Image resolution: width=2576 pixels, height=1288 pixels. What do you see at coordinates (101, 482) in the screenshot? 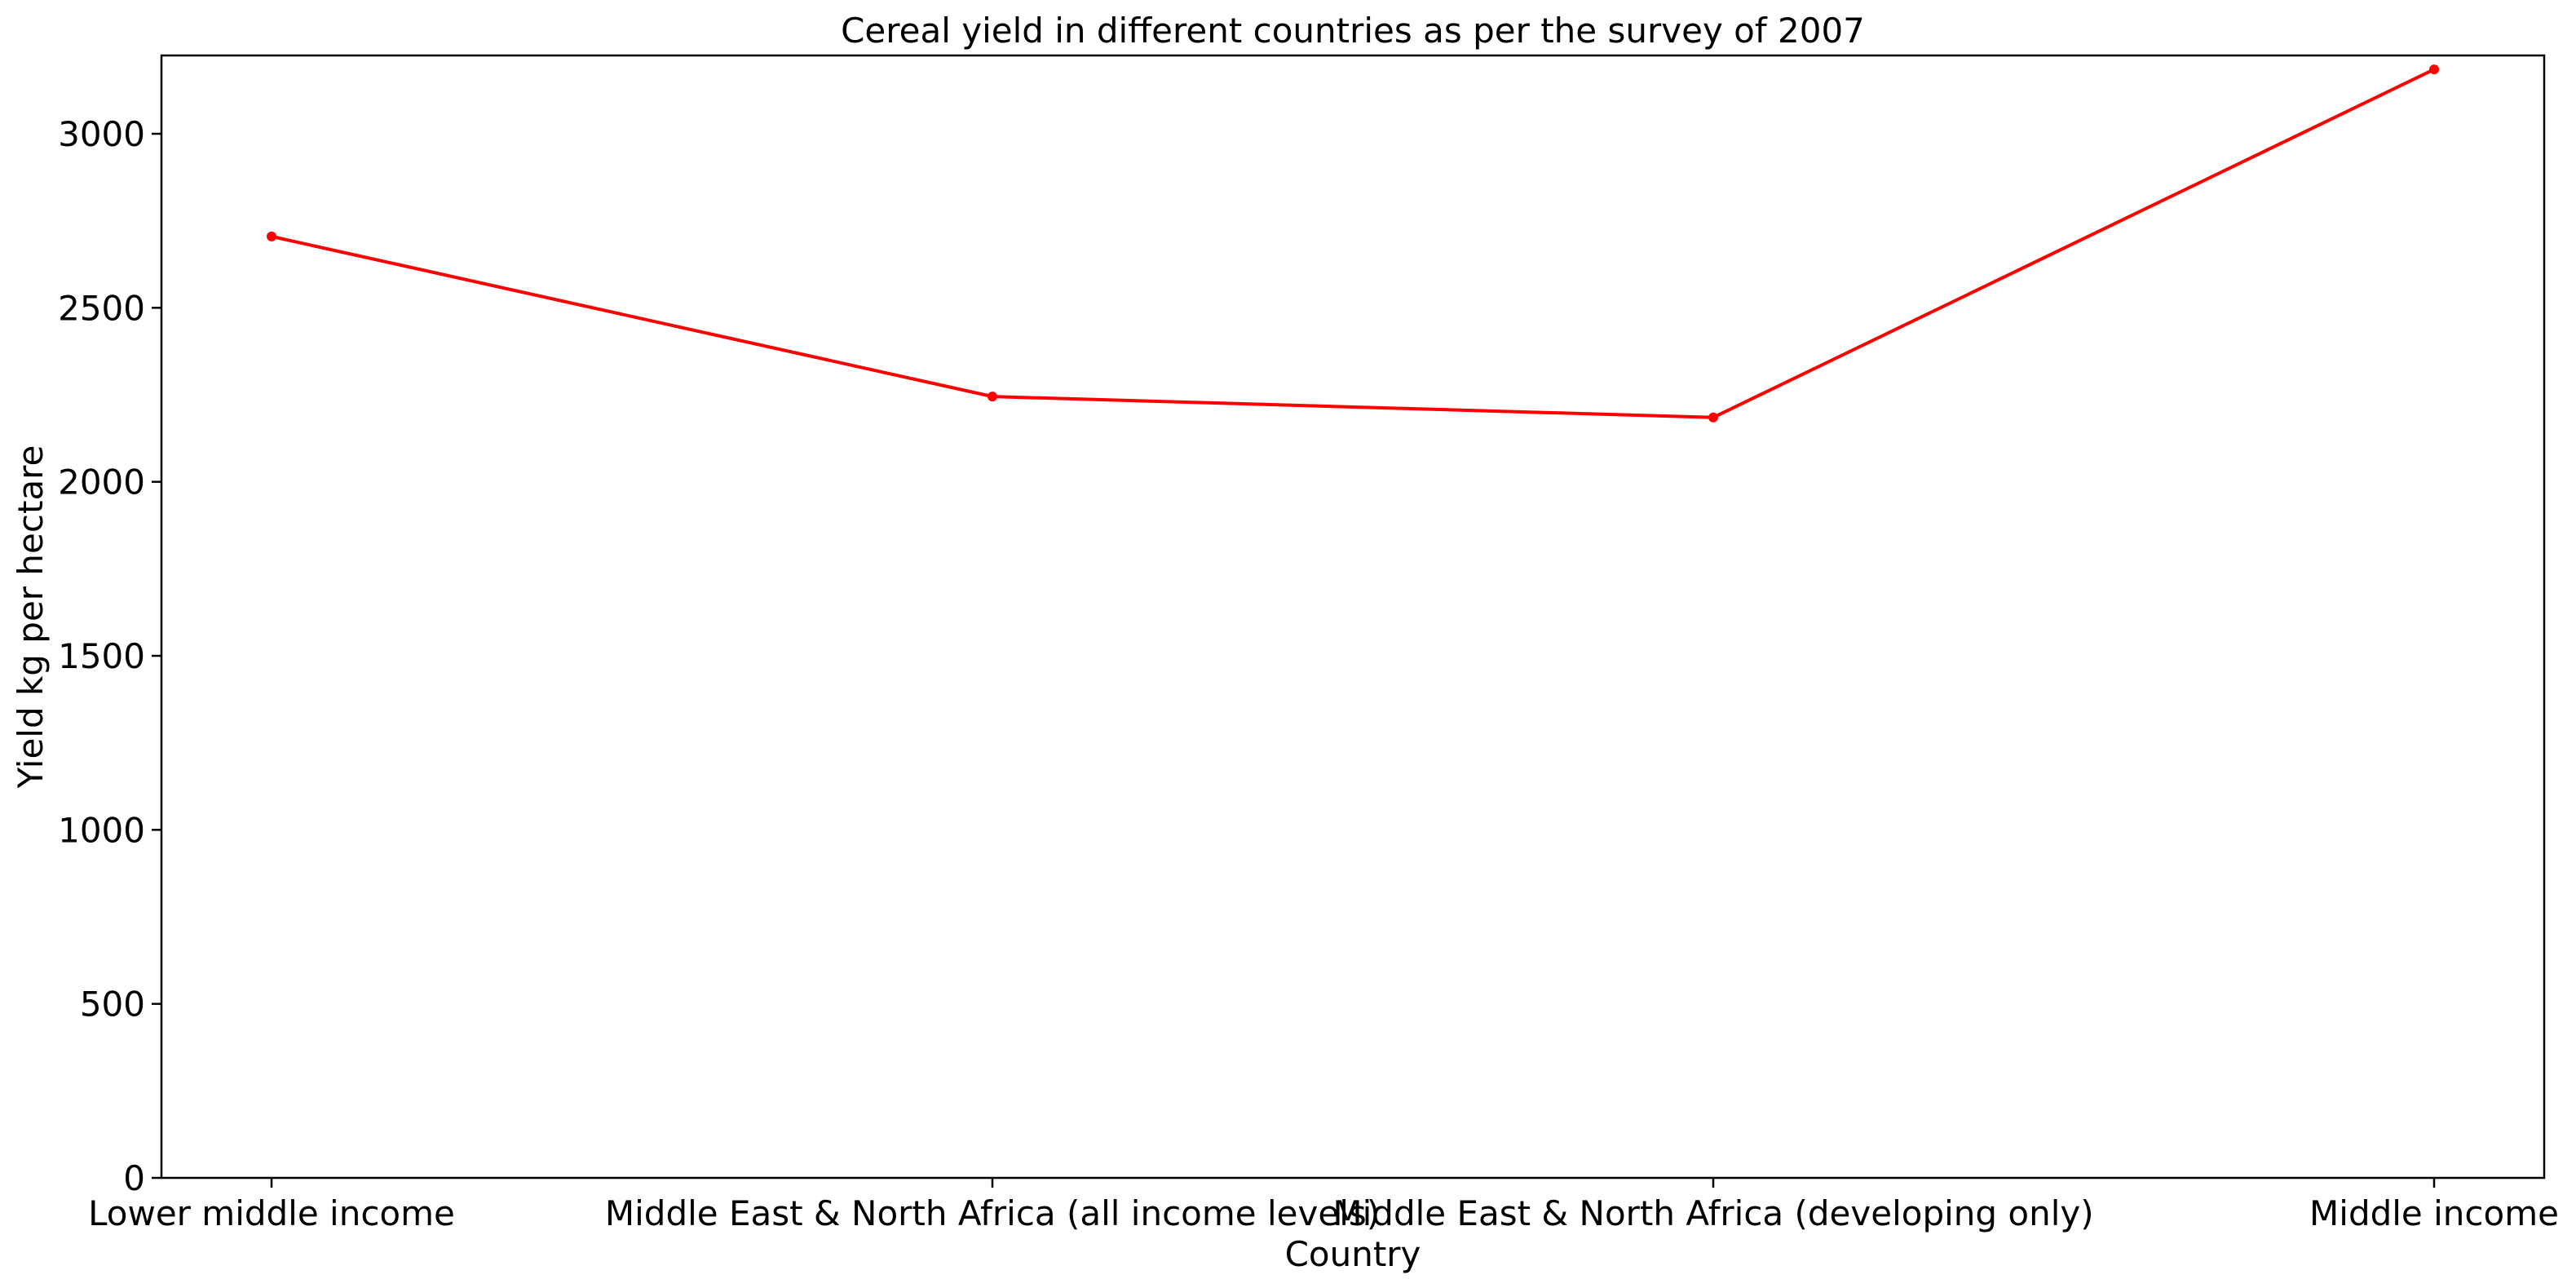
I see `y-tick-label: 2000` at bounding box center [101, 482].